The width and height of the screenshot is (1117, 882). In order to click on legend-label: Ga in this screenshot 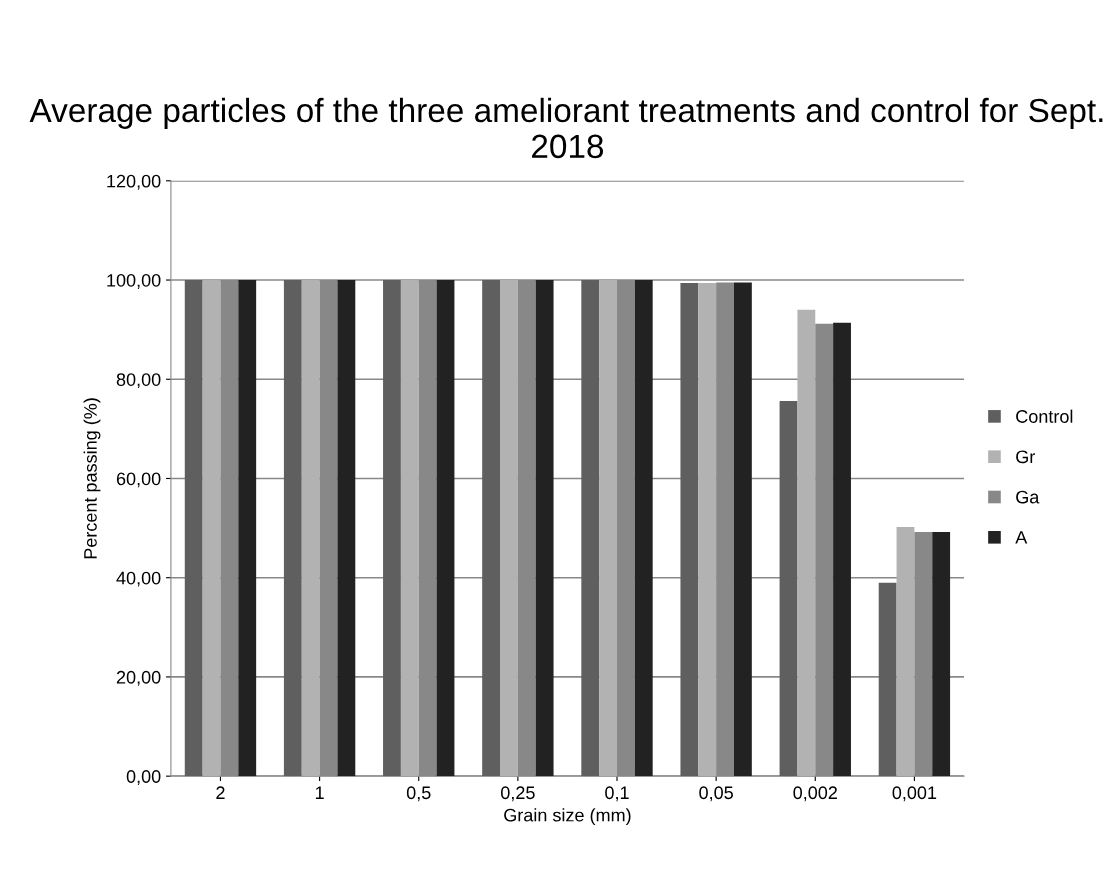, I will do `click(1028, 497)`.